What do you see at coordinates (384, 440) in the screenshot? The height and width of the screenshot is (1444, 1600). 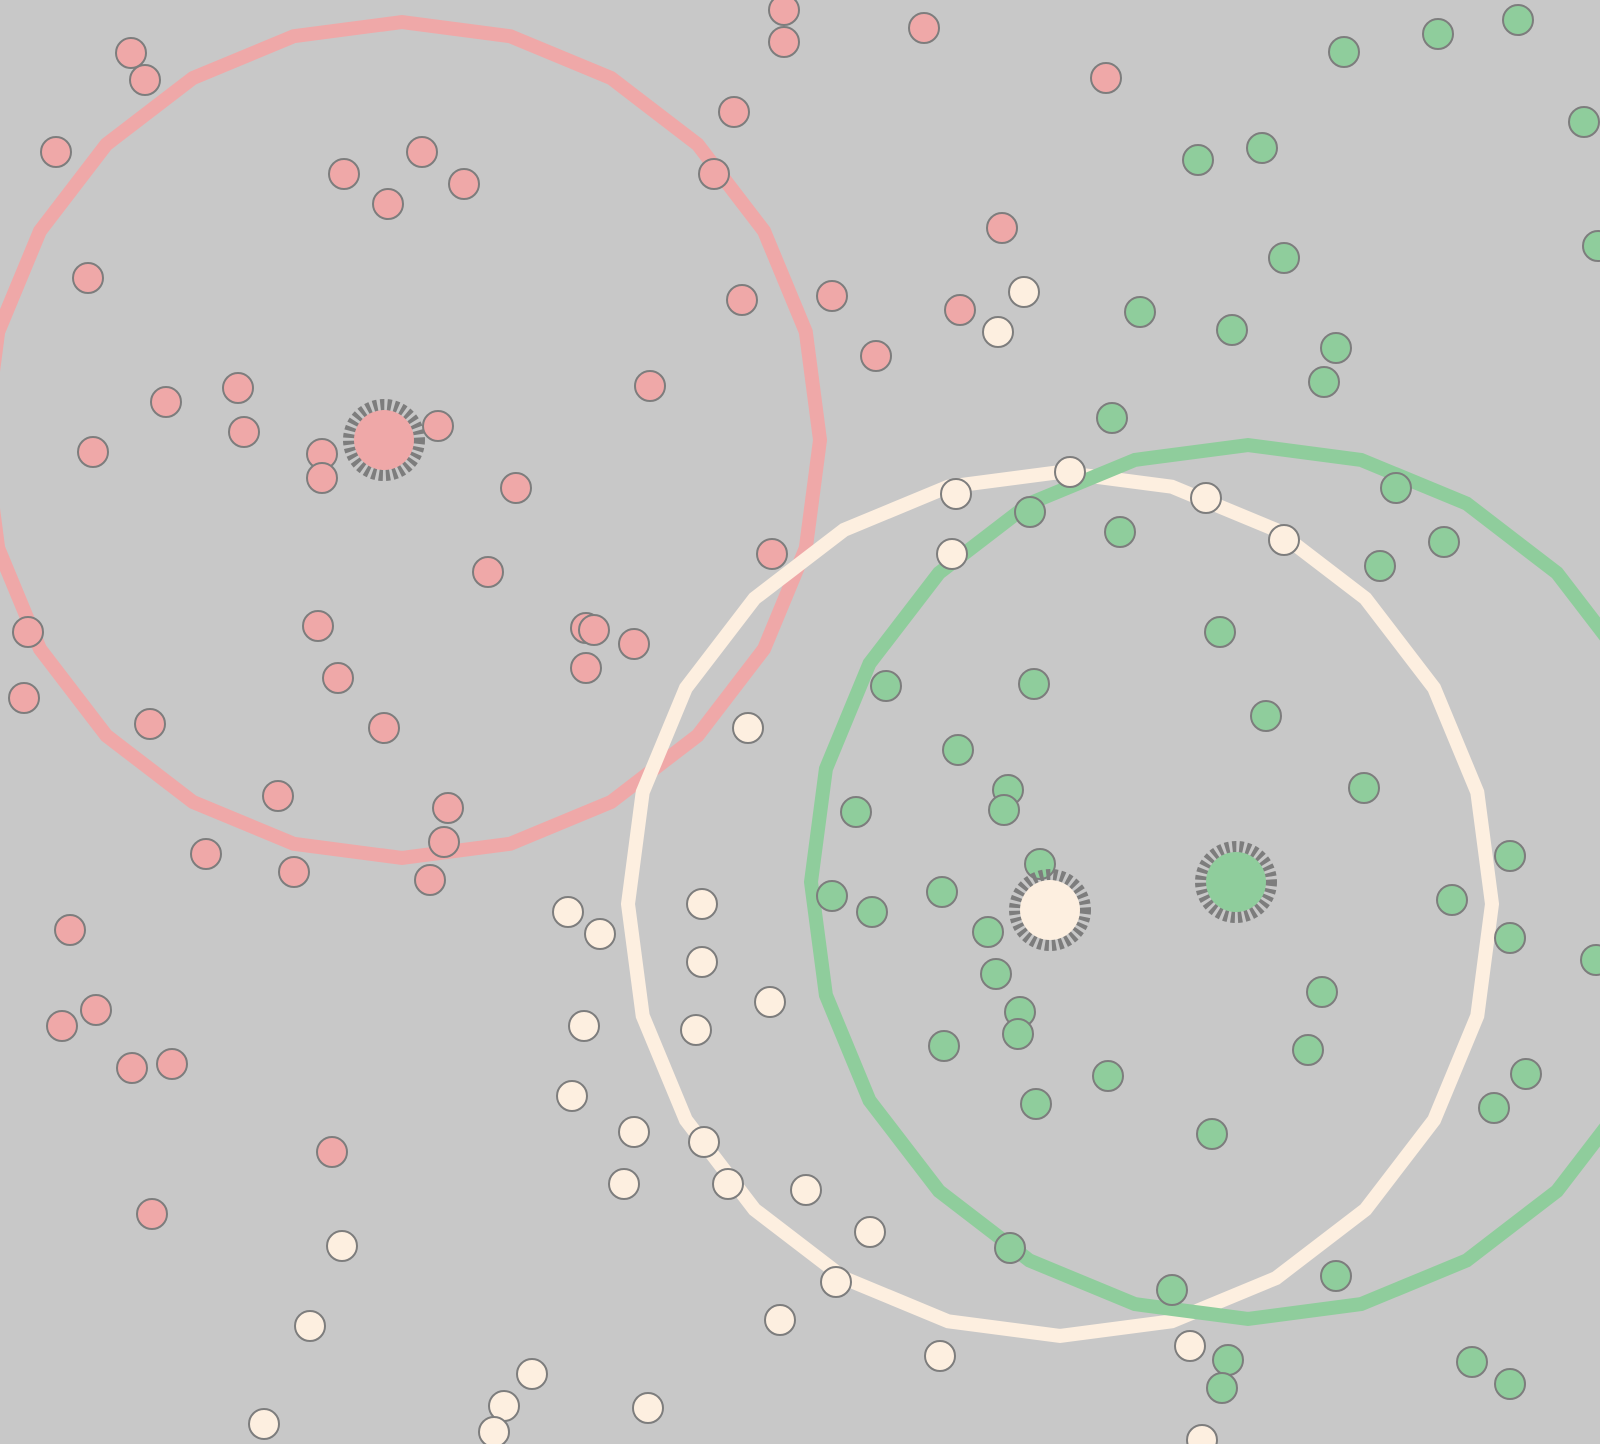 I see `red-center-halo` at bounding box center [384, 440].